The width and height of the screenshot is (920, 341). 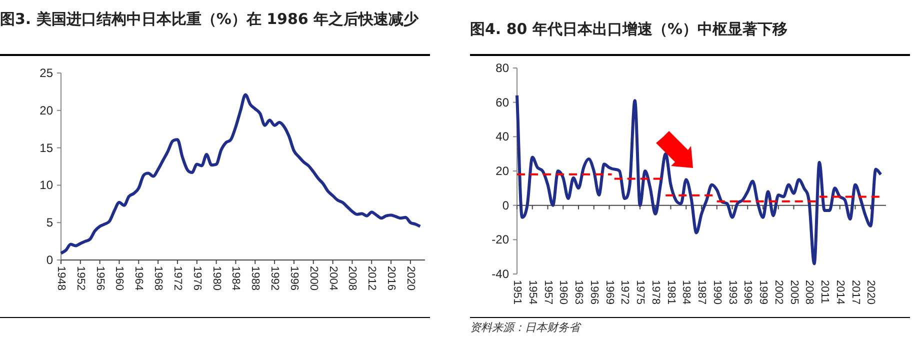 I want to click on xtick: 1999, so click(x=763, y=292).